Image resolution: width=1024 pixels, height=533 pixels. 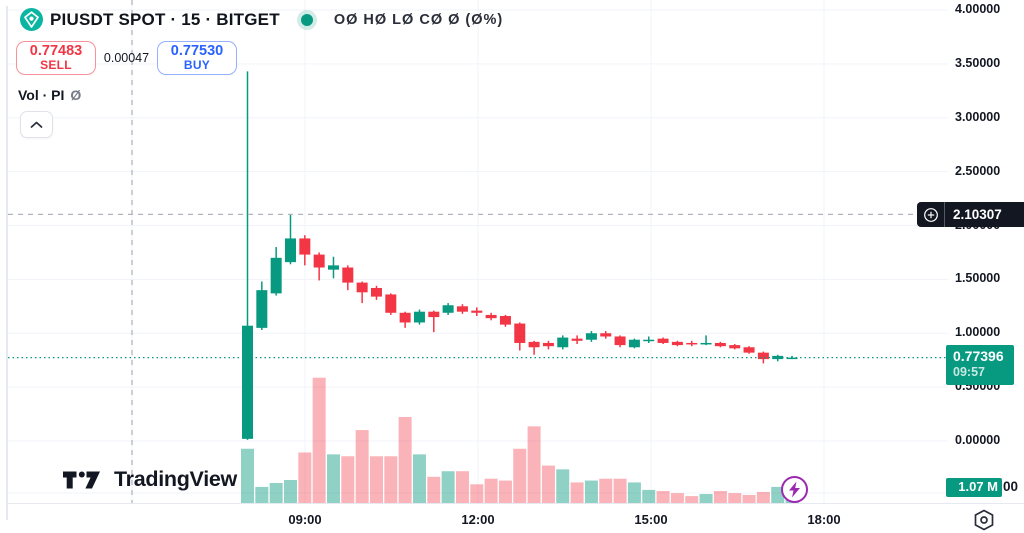 I want to click on collapse-panel-button, so click(x=36, y=124).